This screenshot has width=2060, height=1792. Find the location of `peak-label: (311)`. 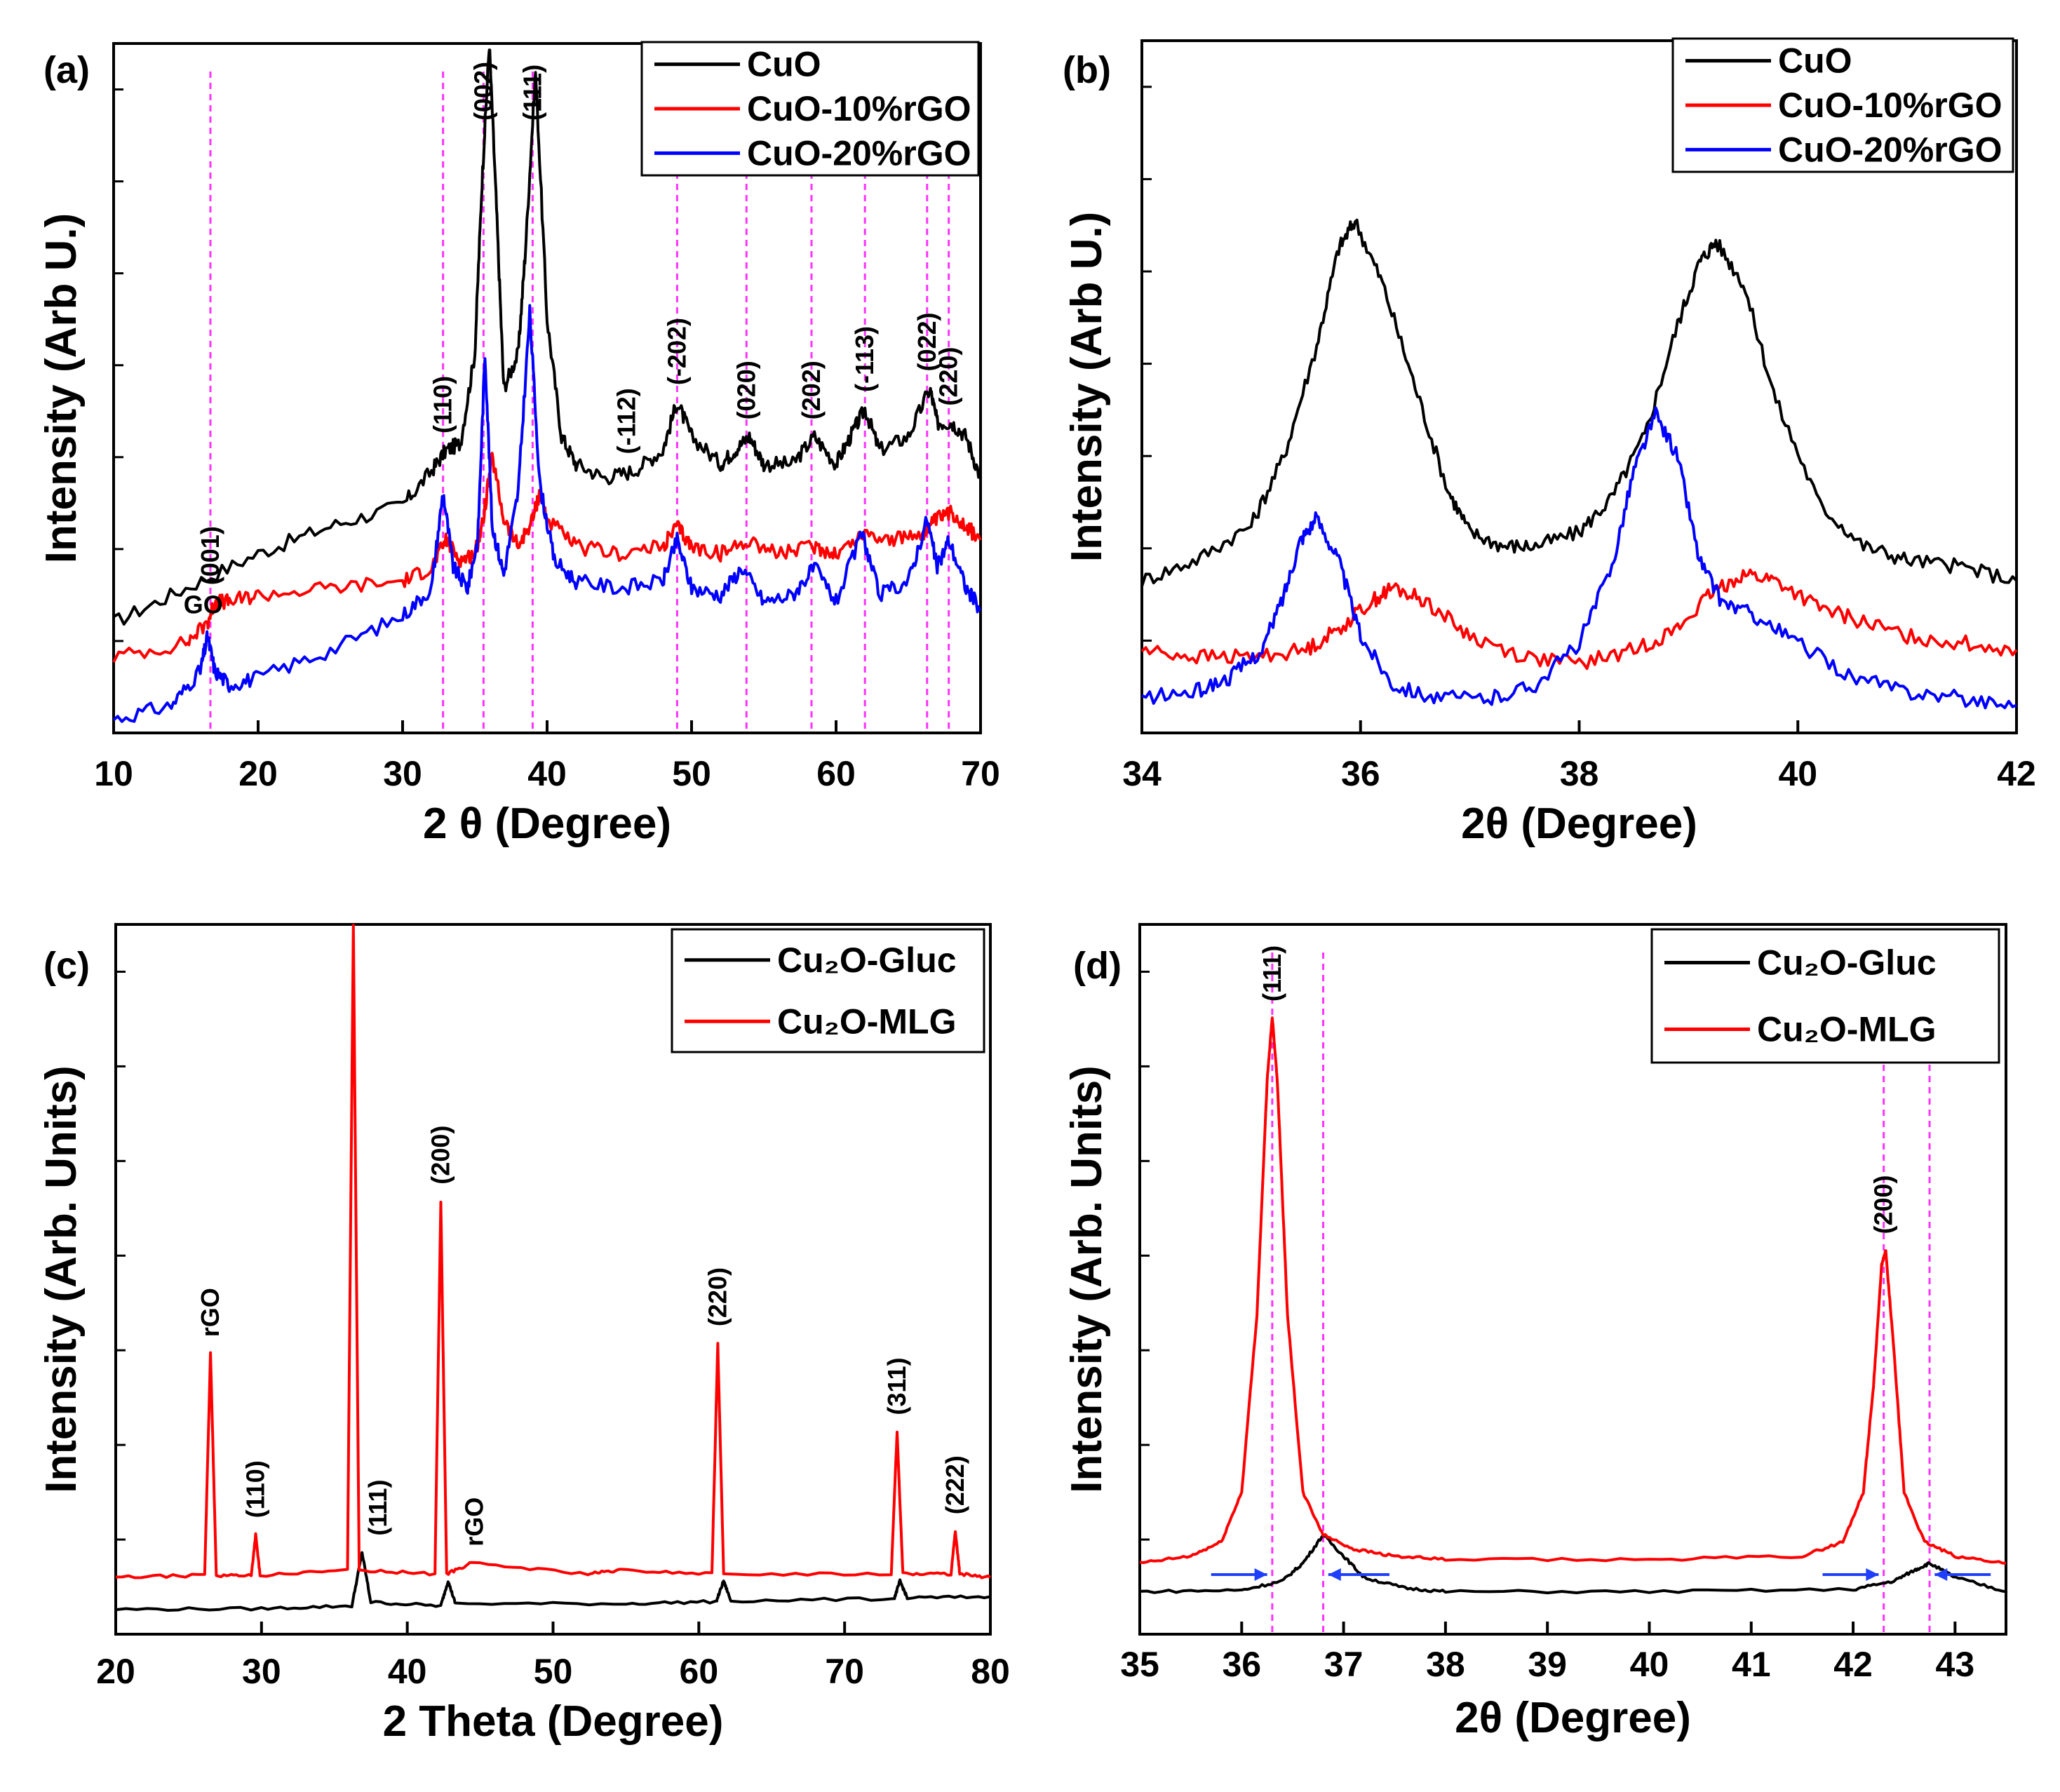

peak-label: (311) is located at coordinates (896, 1386).